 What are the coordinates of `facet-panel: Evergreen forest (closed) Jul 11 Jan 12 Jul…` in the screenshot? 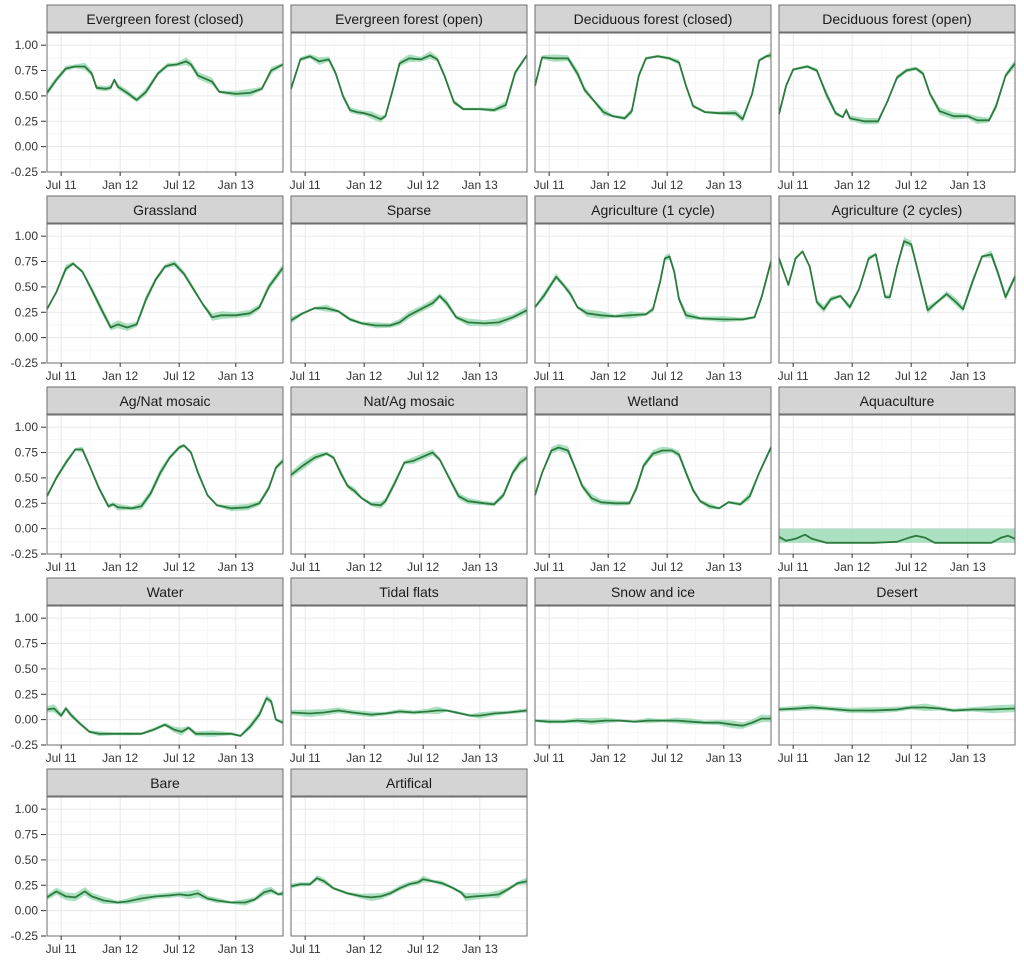 It's located at (165, 98).